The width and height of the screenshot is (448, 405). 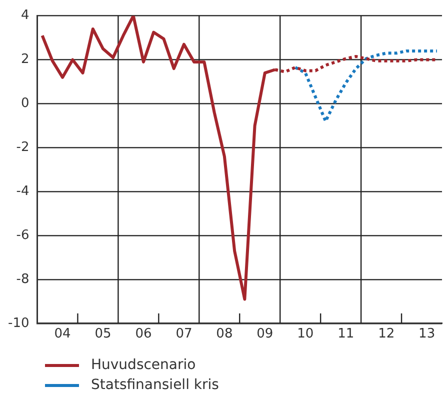 I want to click on y-tick-label: -4, so click(x=23, y=191).